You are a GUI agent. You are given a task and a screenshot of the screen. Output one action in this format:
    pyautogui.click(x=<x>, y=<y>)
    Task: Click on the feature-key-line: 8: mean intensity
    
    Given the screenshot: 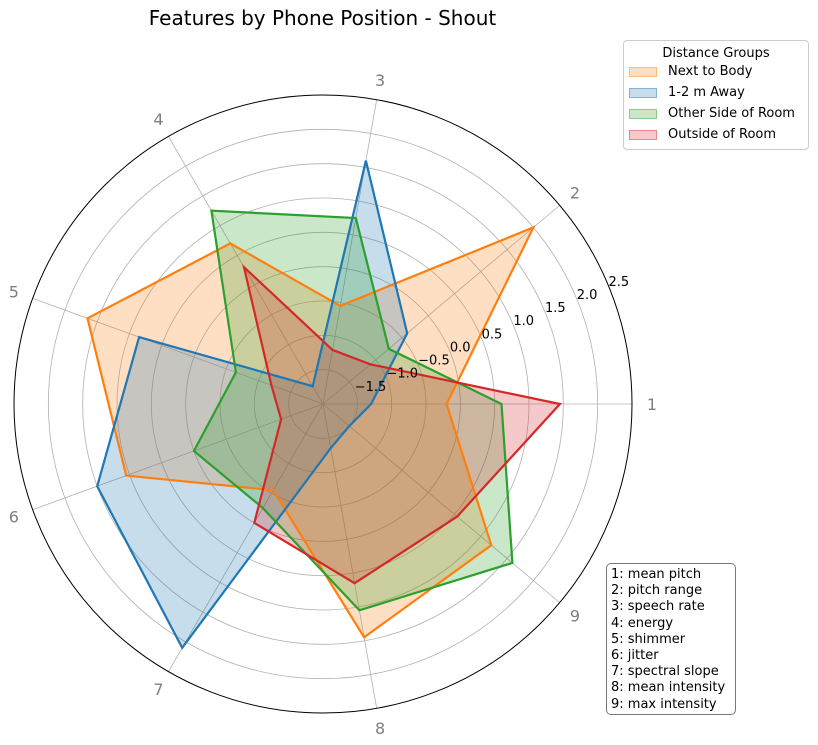 What is the action you would take?
    pyautogui.click(x=668, y=688)
    